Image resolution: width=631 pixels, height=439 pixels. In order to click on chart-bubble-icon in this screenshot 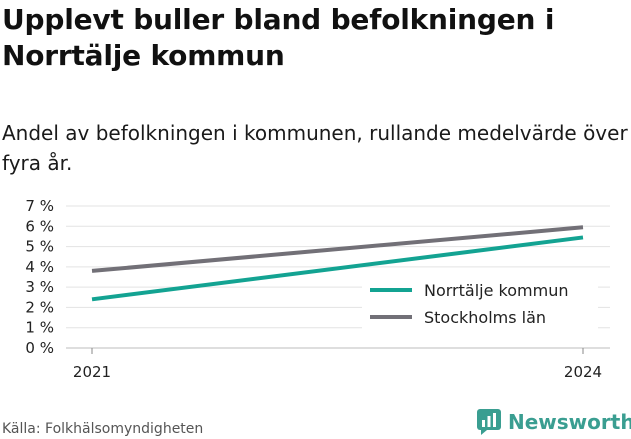, I will do `click(489, 422)`.